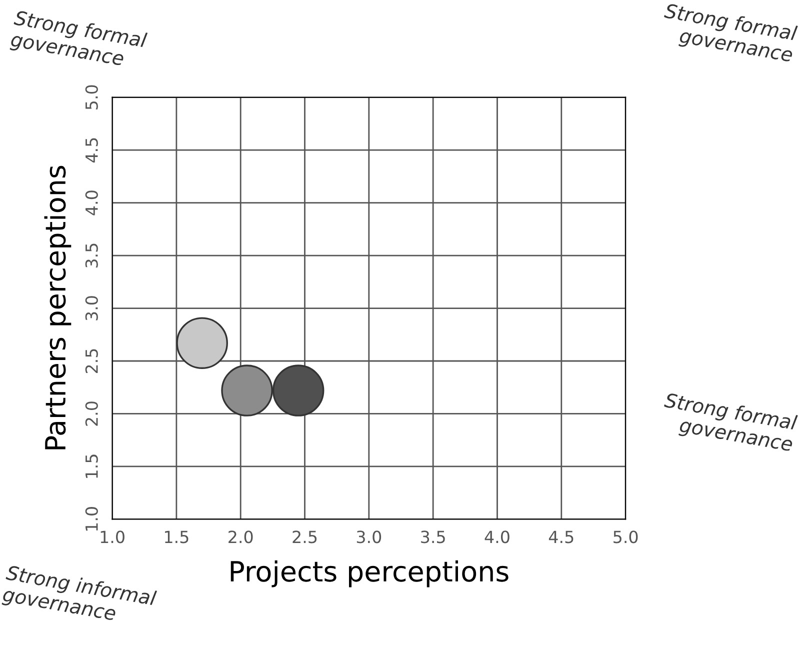  Describe the element at coordinates (92, 466) in the screenshot. I see `y-tick-label: 1.5` at that location.